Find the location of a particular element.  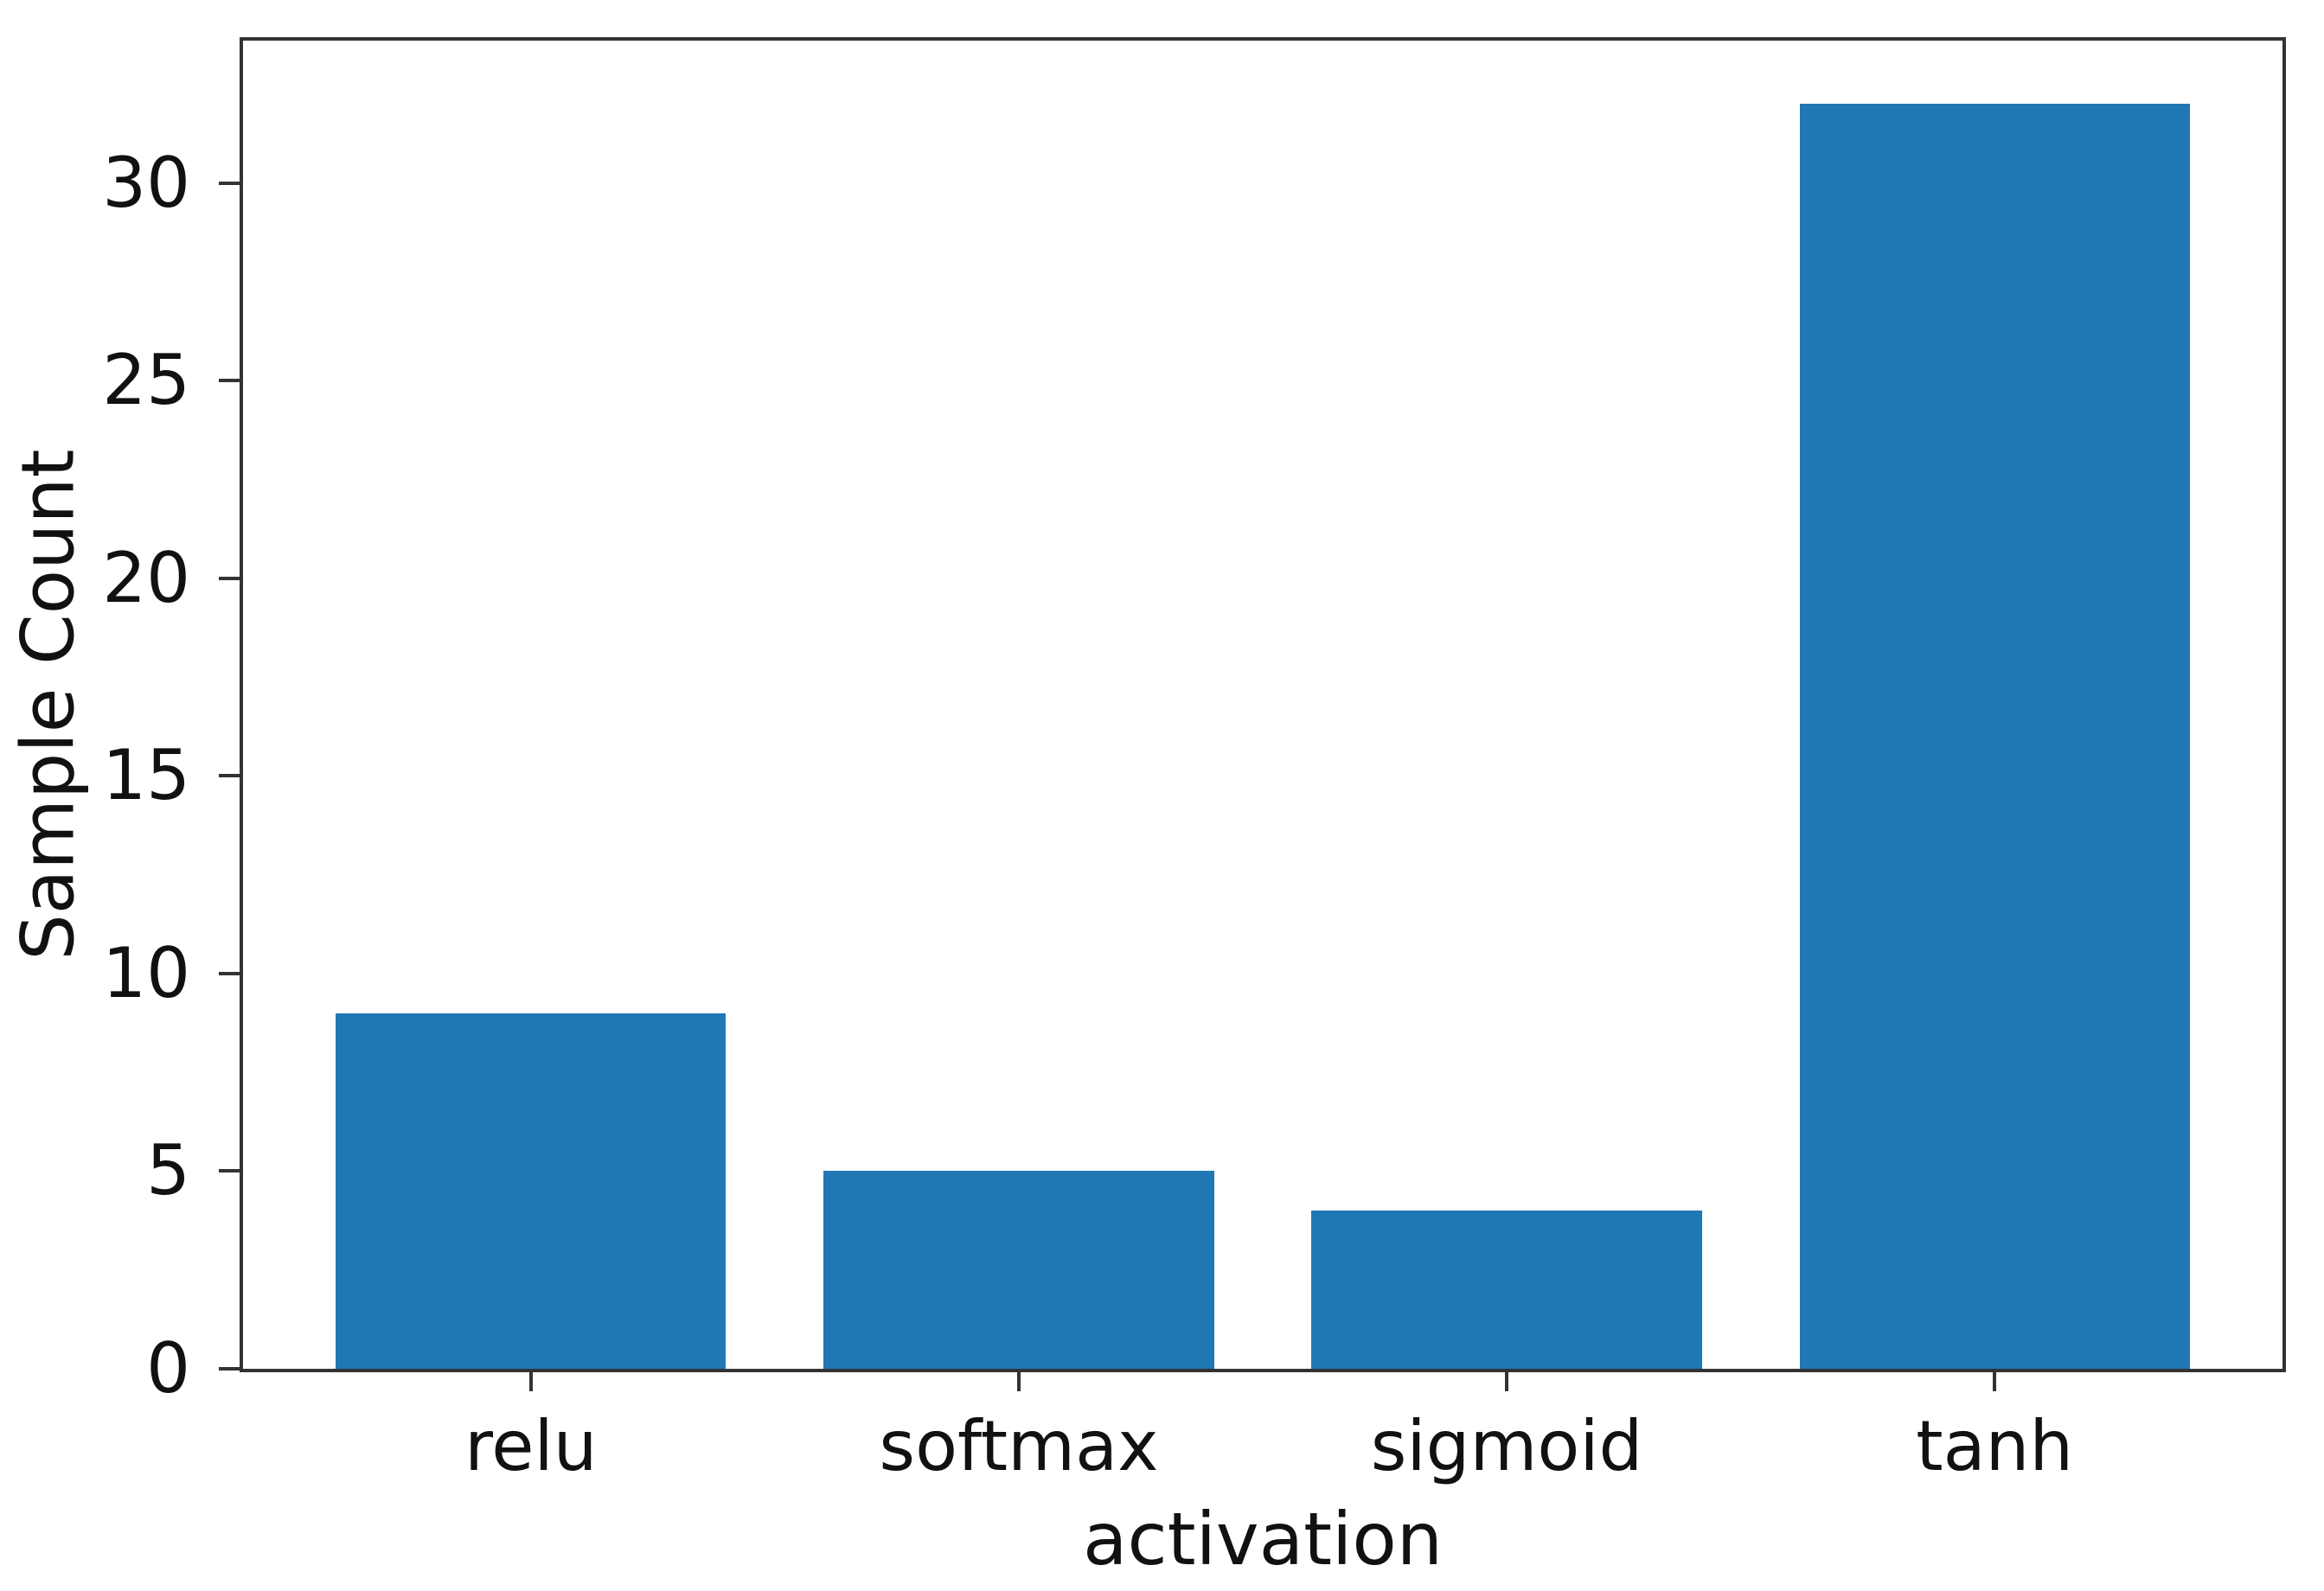

y-tick-label: 15 is located at coordinates (146, 775).